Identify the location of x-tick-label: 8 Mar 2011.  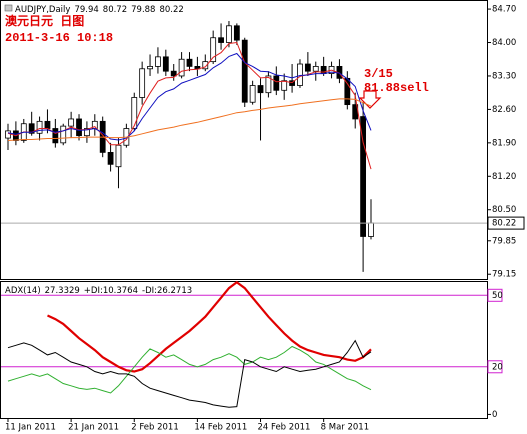
(345, 428).